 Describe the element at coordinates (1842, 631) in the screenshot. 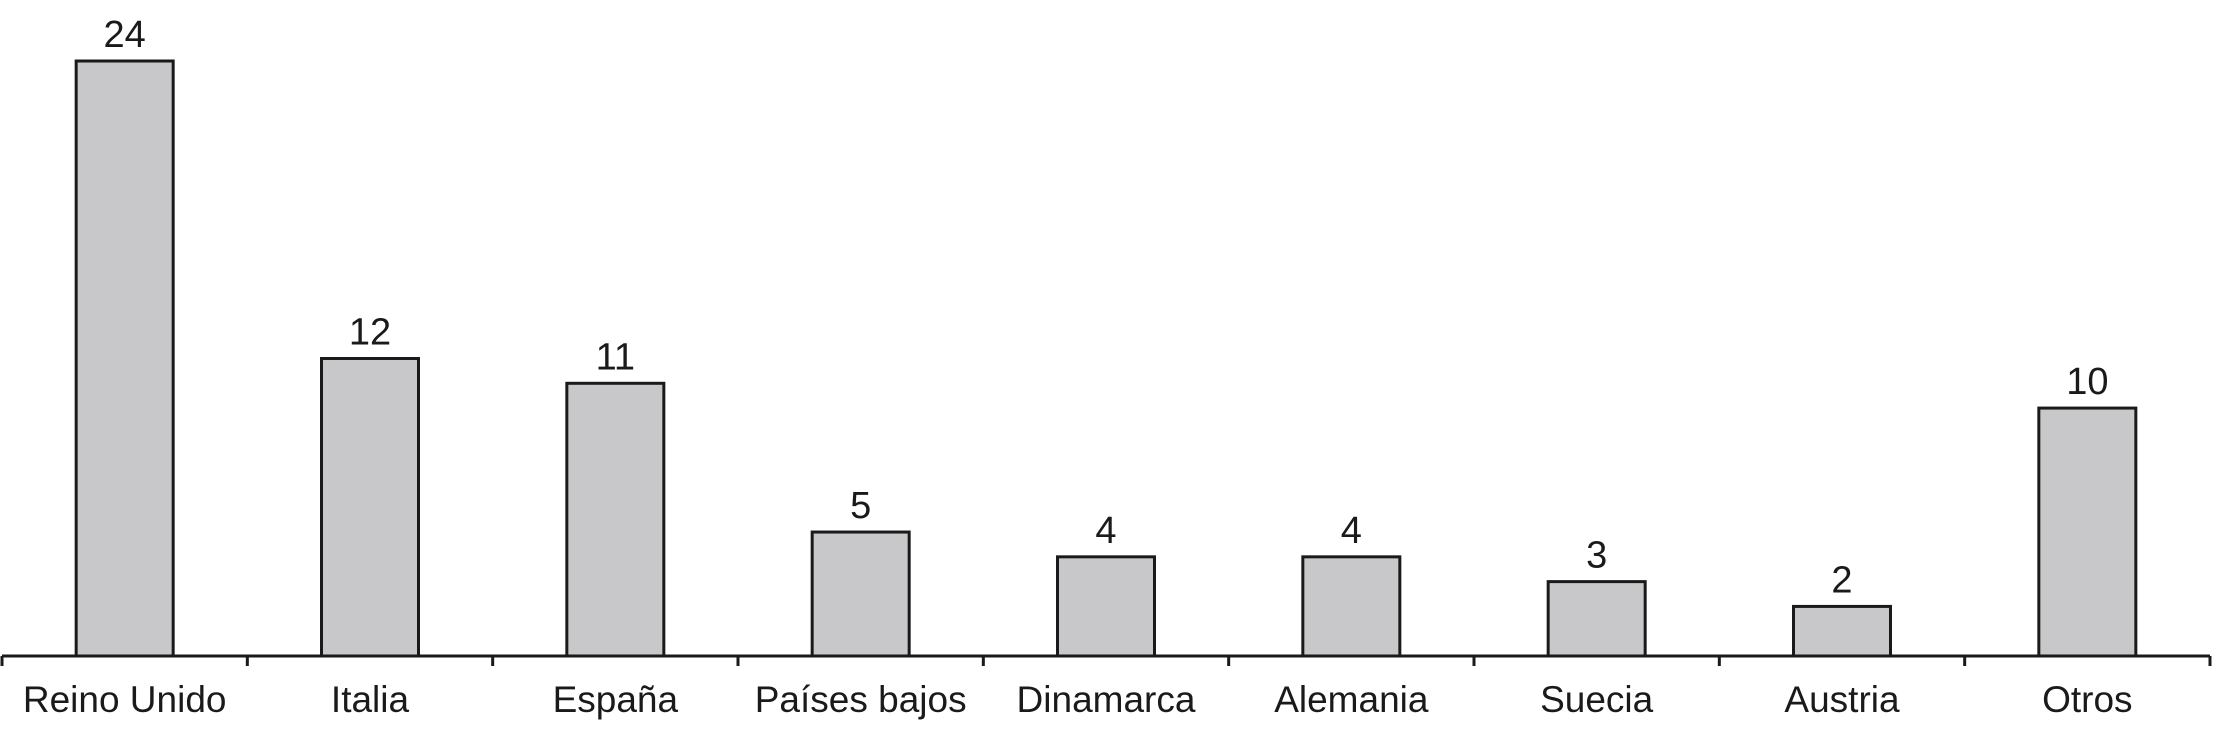

I see `bar-austria` at that location.